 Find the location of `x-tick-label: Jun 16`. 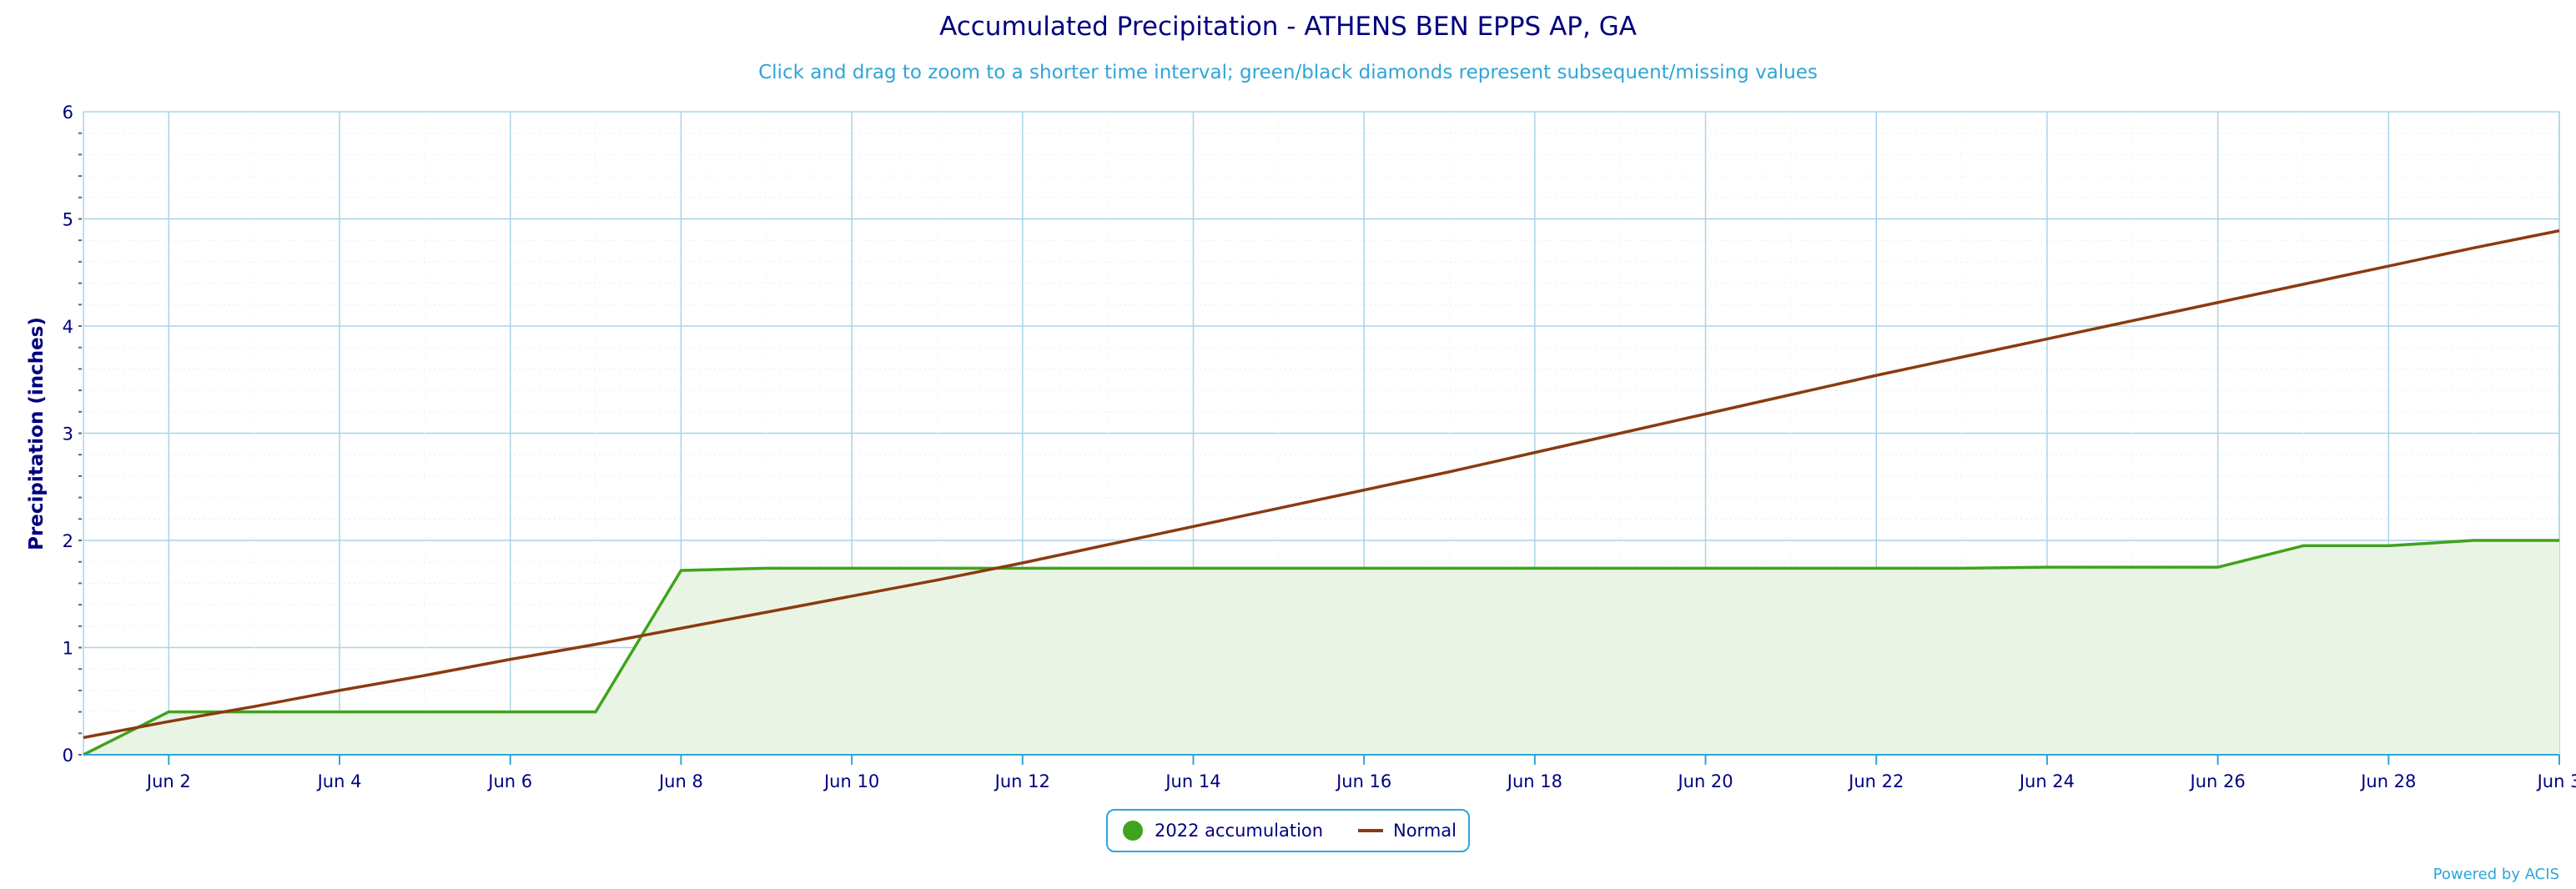

x-tick-label: Jun 16 is located at coordinates (1363, 781).